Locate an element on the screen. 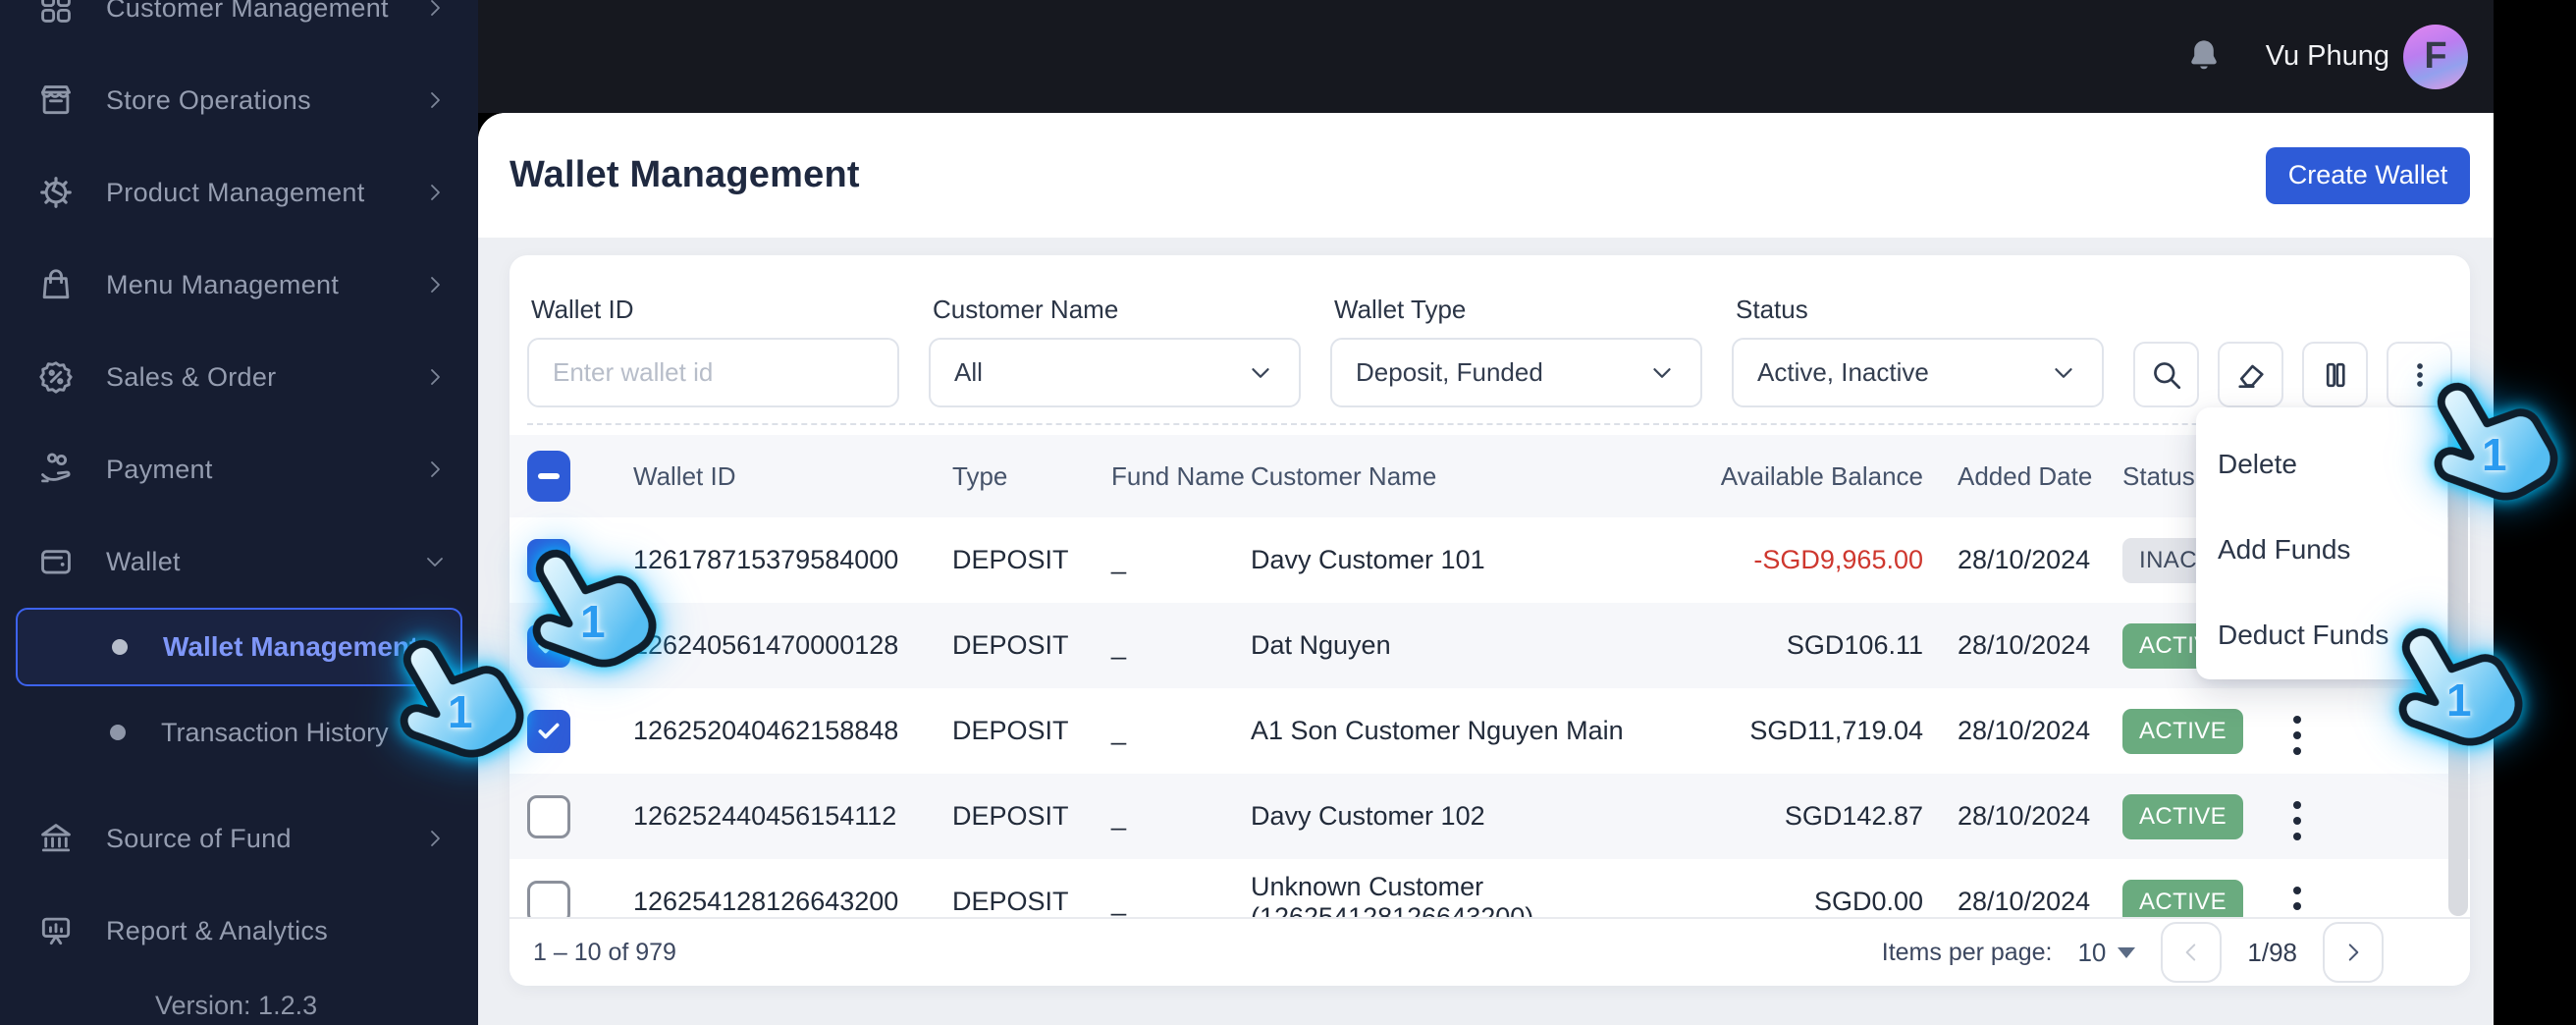 The width and height of the screenshot is (2576, 1025). cell-customer-name: Davy Customer 102 is located at coordinates (1368, 816).